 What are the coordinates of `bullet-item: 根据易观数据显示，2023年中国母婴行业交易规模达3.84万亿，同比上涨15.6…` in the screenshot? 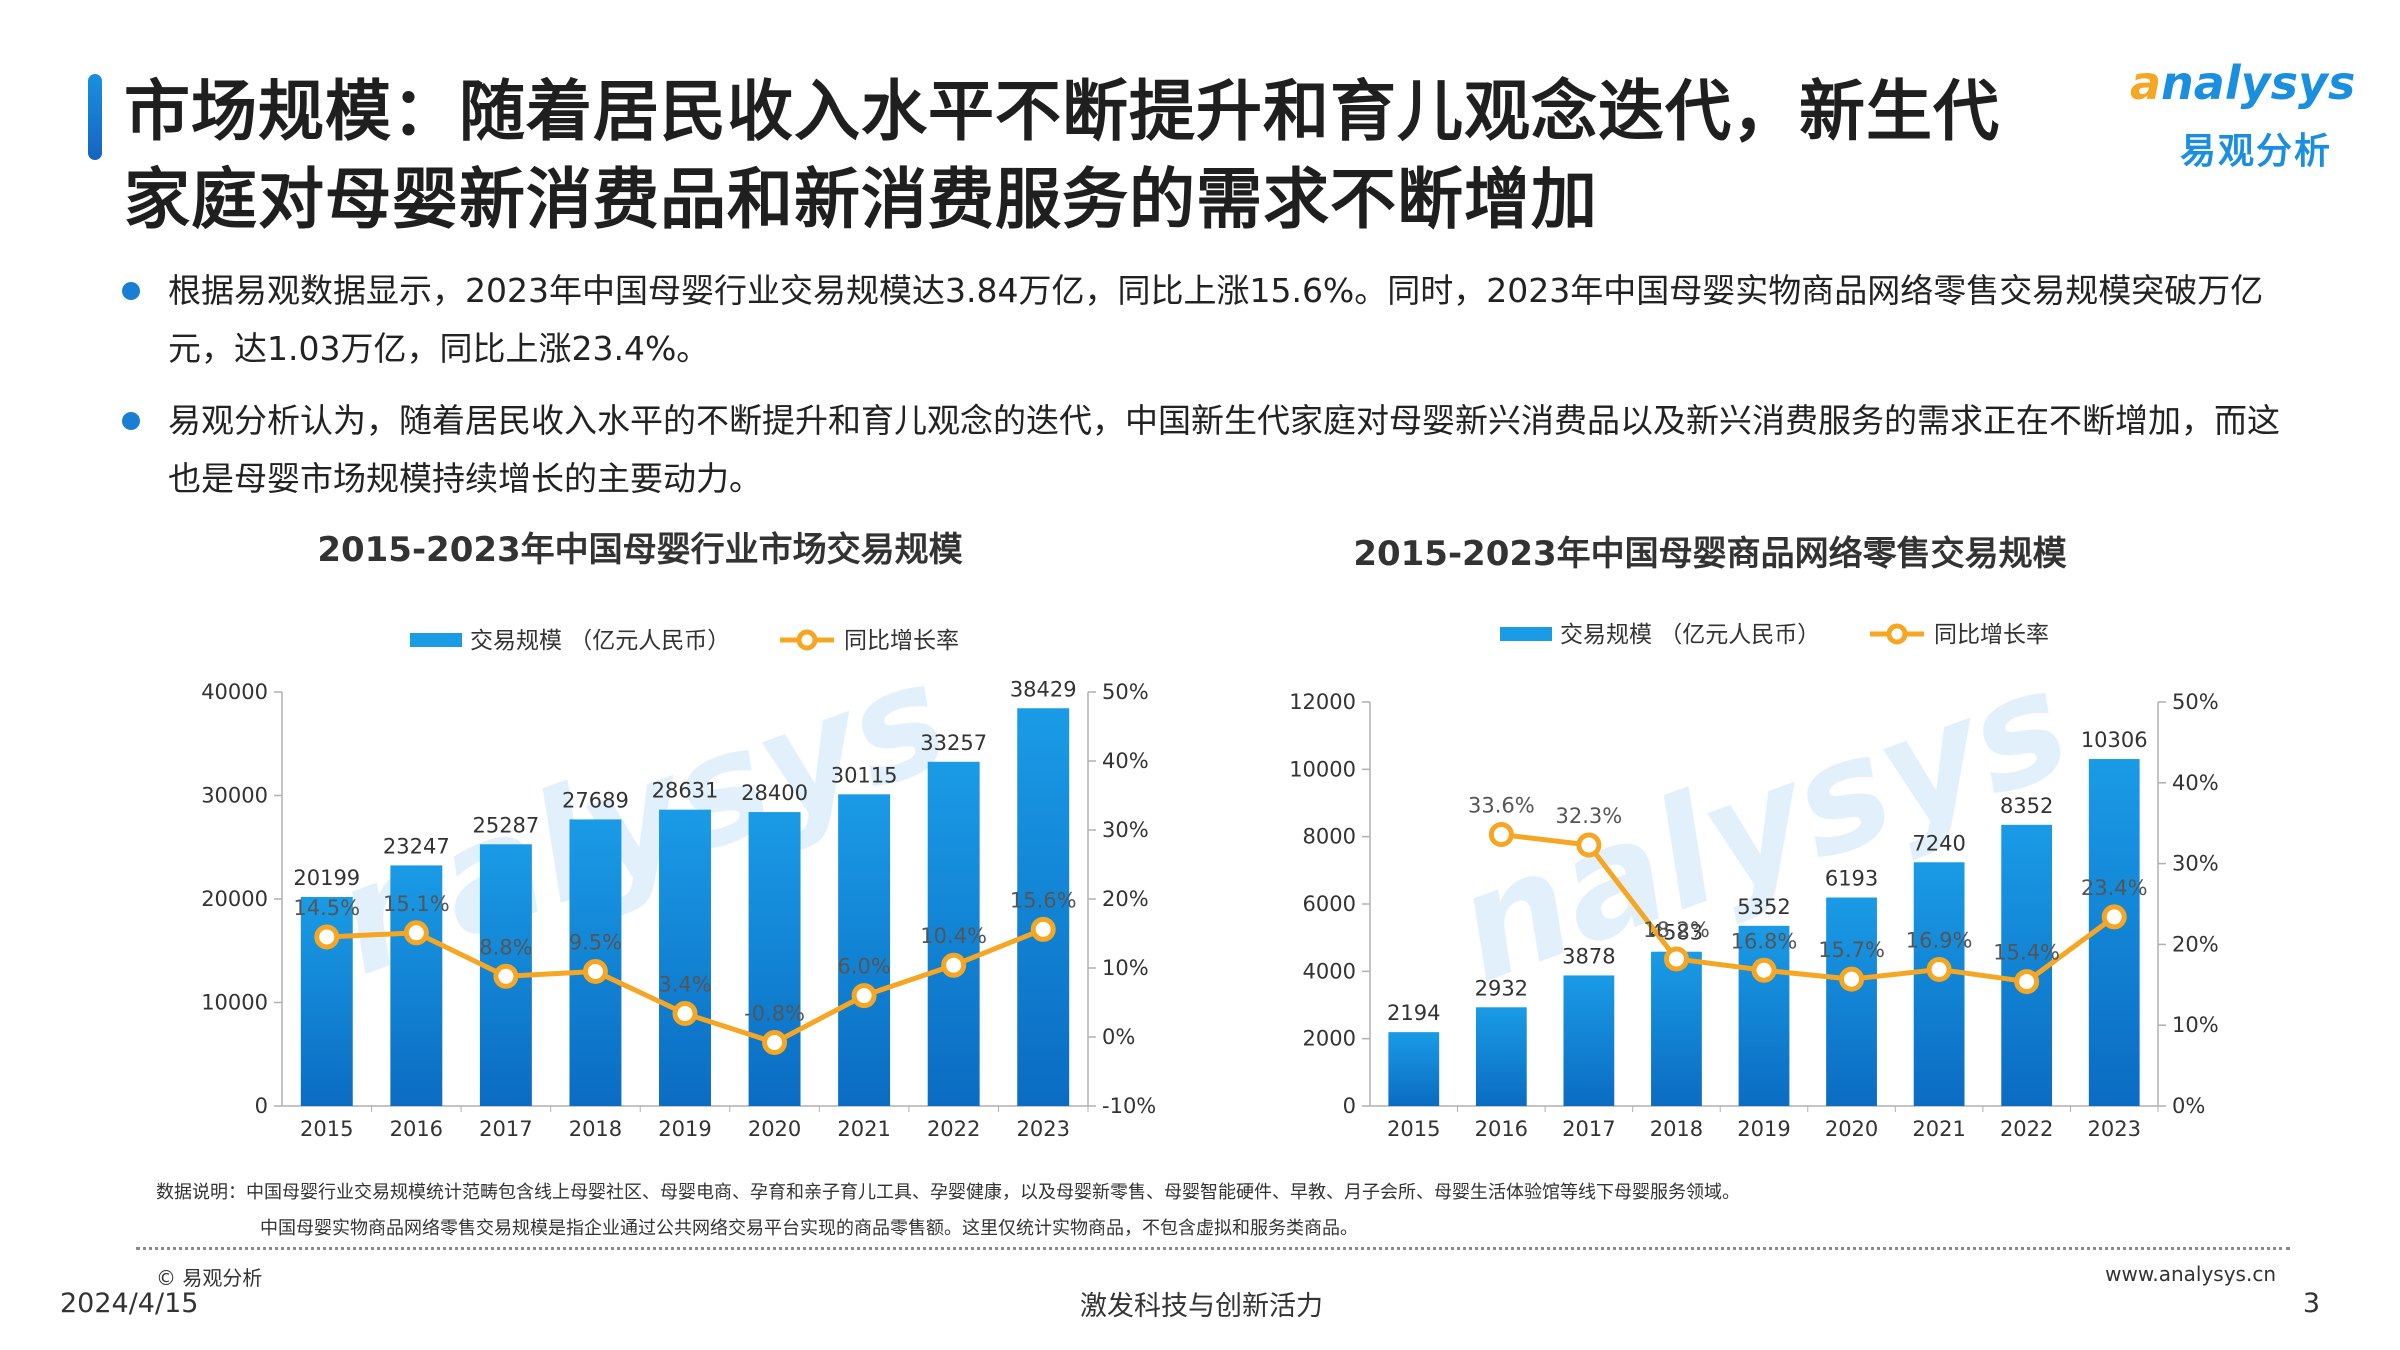 It's located at (1200, 320).